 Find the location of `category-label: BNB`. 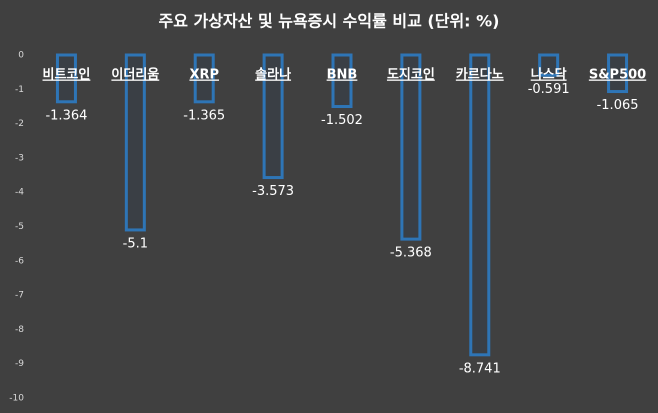

category-label: BNB is located at coordinates (342, 75).